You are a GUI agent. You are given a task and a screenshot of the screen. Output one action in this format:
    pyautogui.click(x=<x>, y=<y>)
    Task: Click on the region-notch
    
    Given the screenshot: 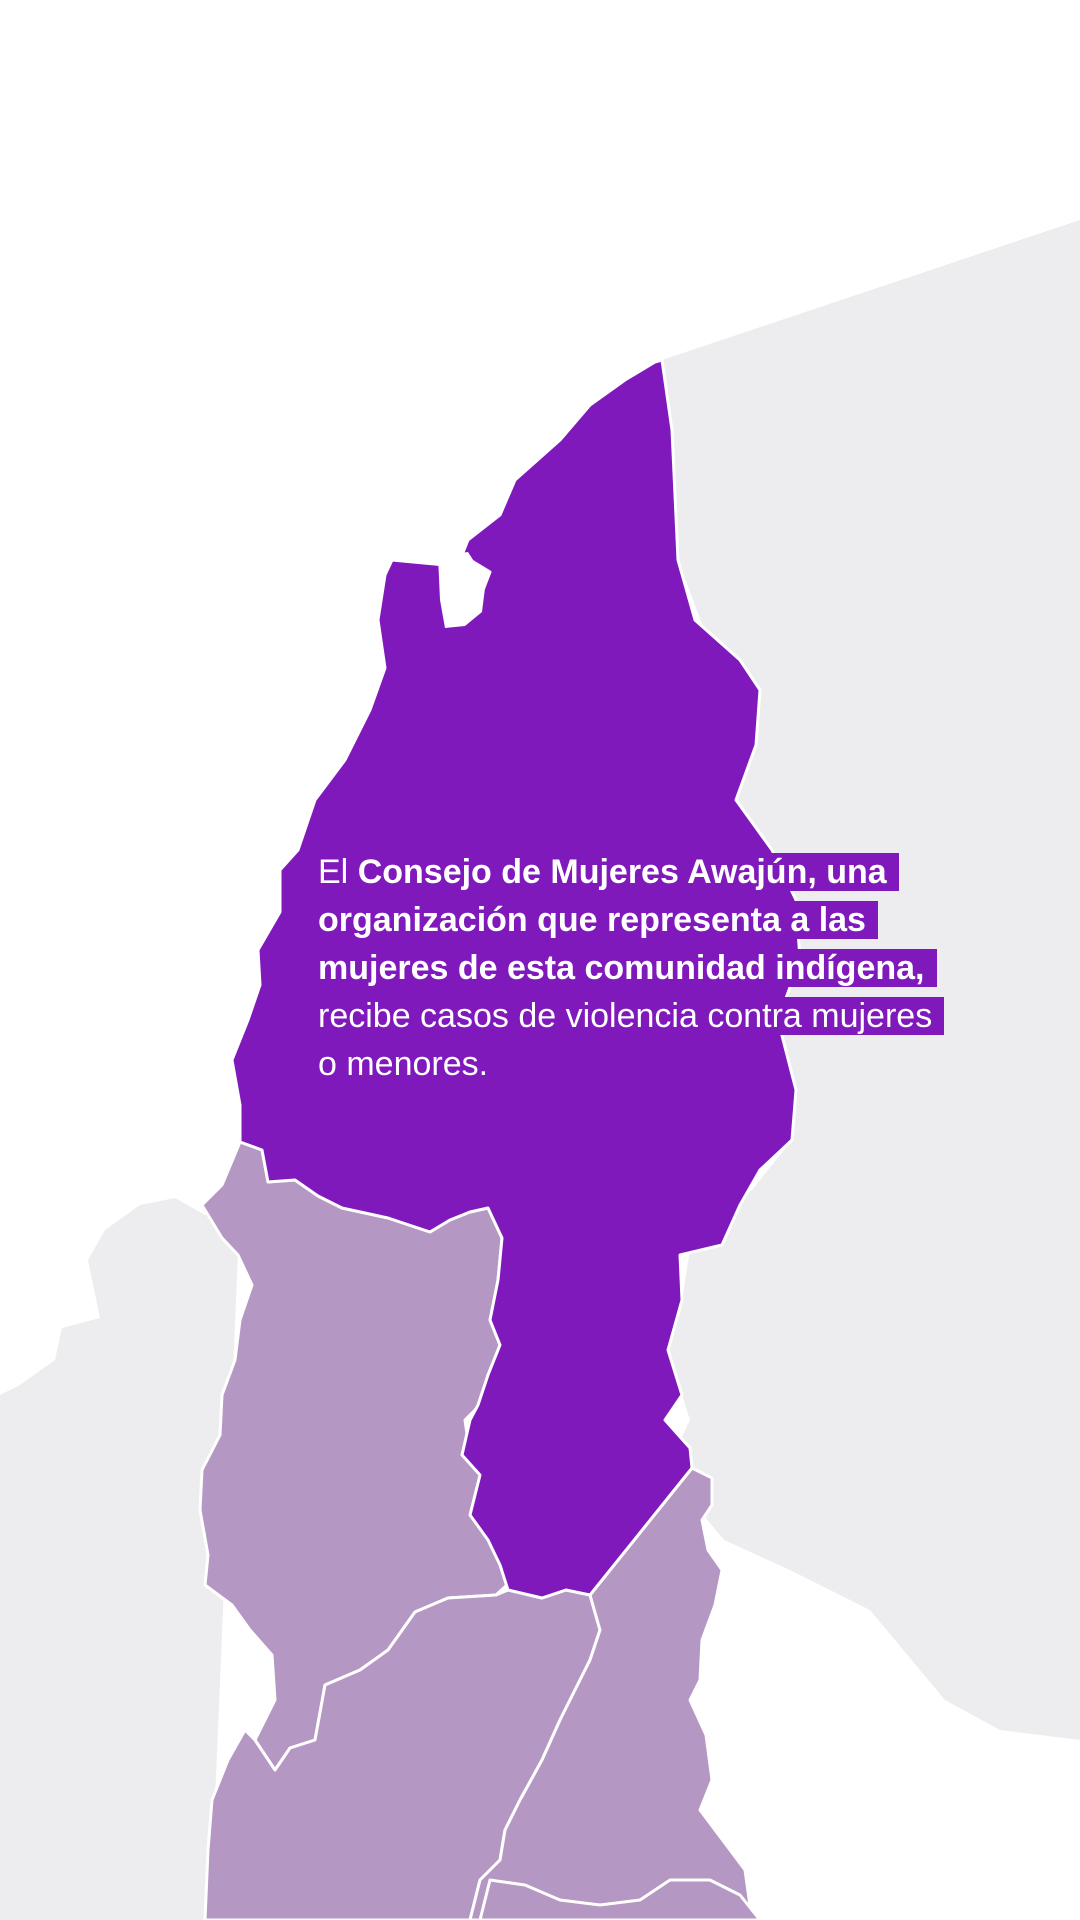 What is the action you would take?
    pyautogui.click(x=462, y=590)
    